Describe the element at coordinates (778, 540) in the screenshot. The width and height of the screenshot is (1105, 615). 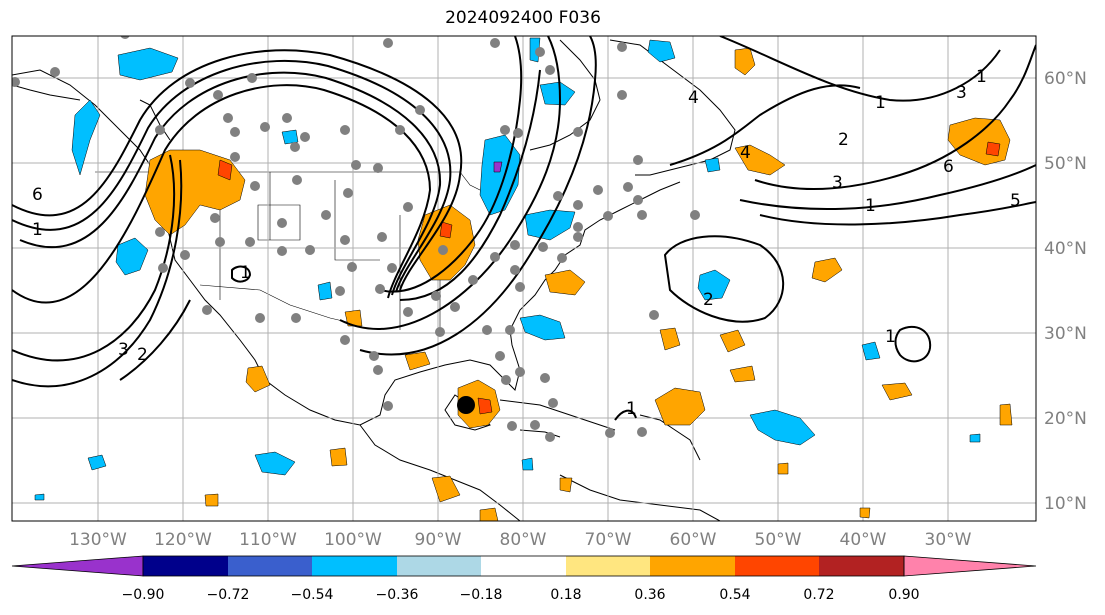
I see `lon-tick: 50°W` at that location.